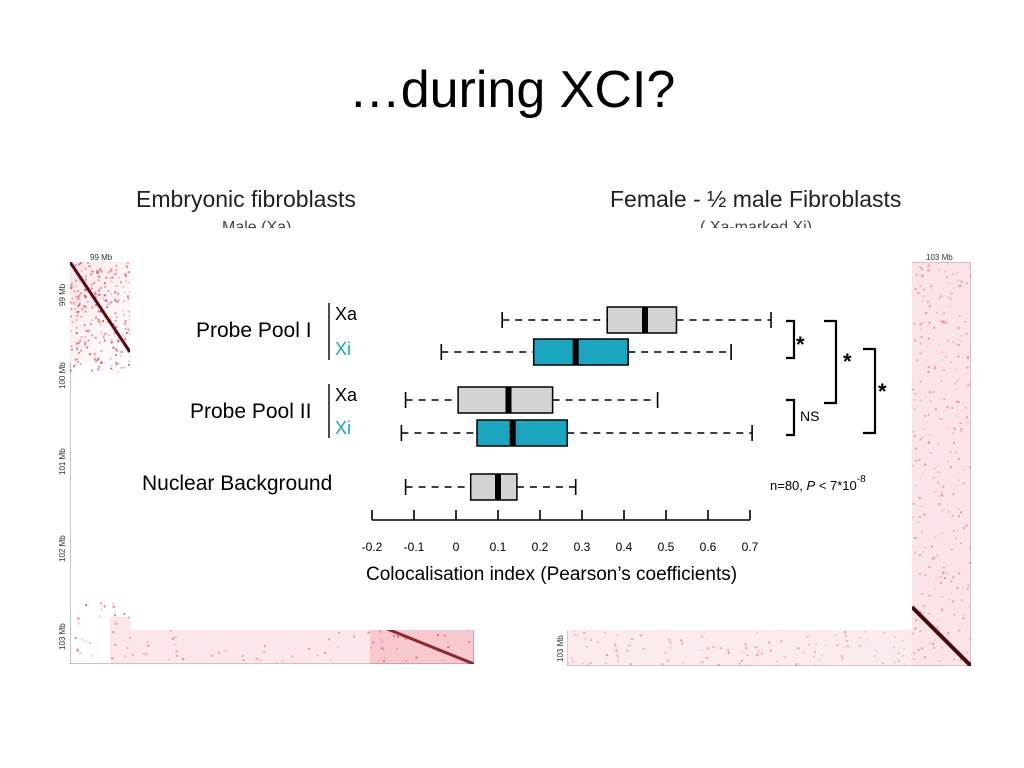 This screenshot has width=1024, height=768. I want to click on box-xi, so click(522, 433).